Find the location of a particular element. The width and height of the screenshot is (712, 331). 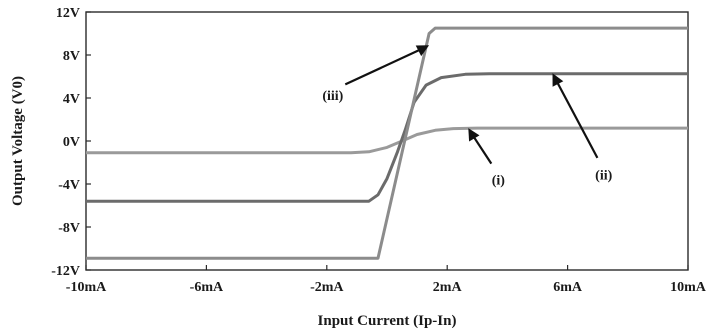

annotation-label: (iii) is located at coordinates (332, 96).